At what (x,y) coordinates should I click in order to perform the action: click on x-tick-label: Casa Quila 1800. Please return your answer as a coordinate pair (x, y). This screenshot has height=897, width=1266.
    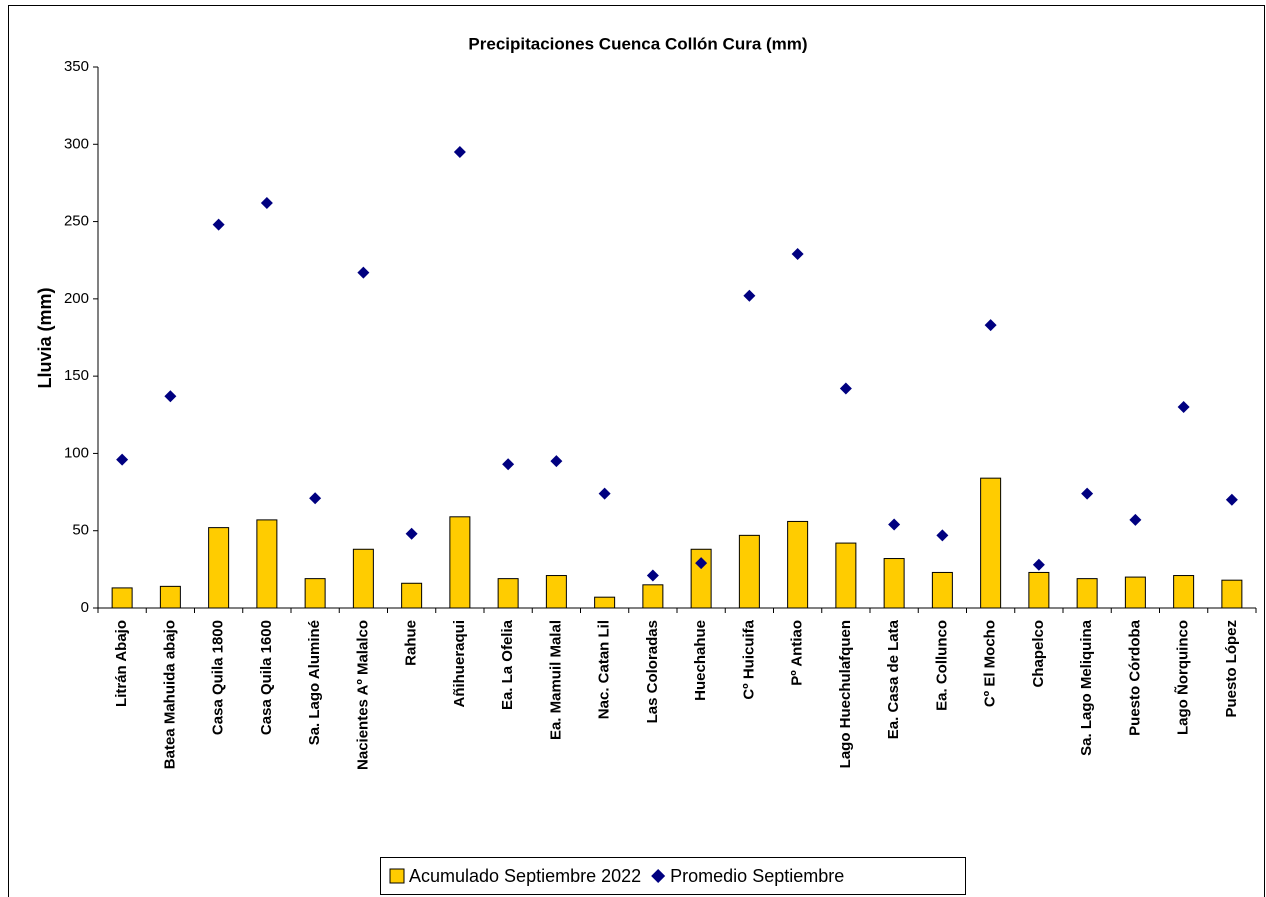
    Looking at the image, I should click on (218, 677).